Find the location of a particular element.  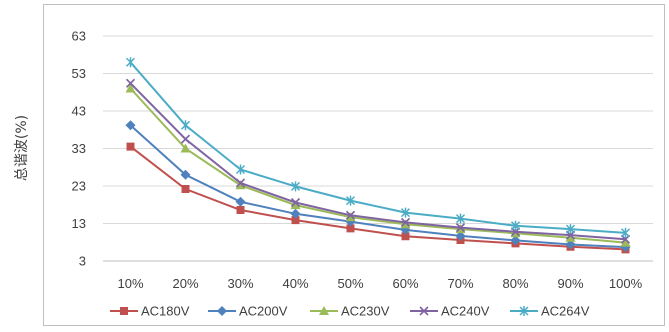

x-tick-label: 10% is located at coordinates (130, 283).